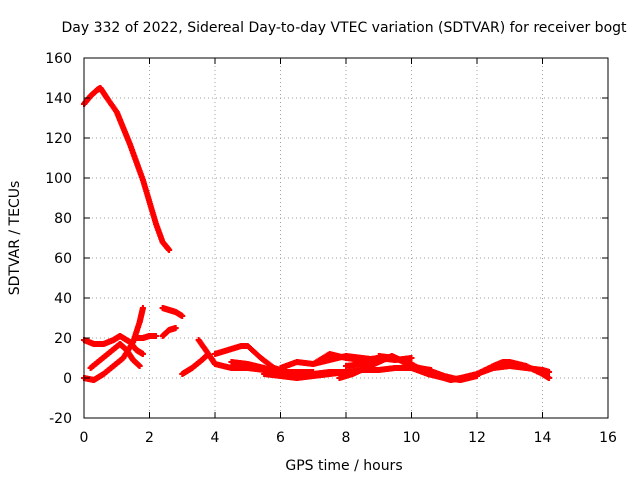 The height and width of the screenshot is (480, 640). I want to click on series-arc-d, so click(146, 337).